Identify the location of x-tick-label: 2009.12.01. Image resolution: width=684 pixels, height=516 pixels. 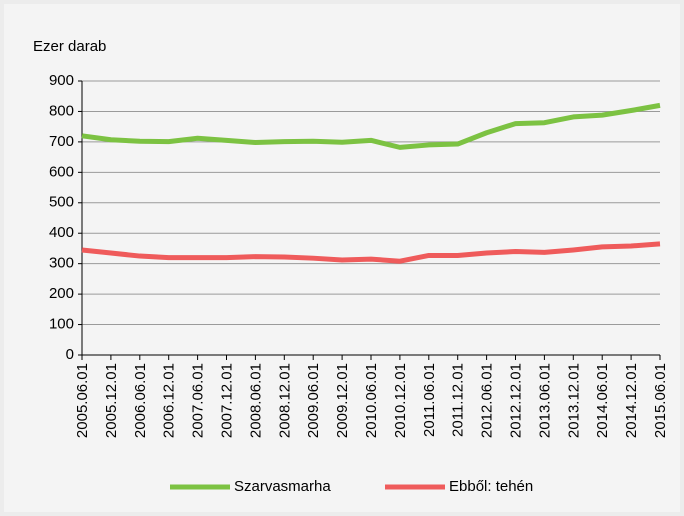
(342, 400).